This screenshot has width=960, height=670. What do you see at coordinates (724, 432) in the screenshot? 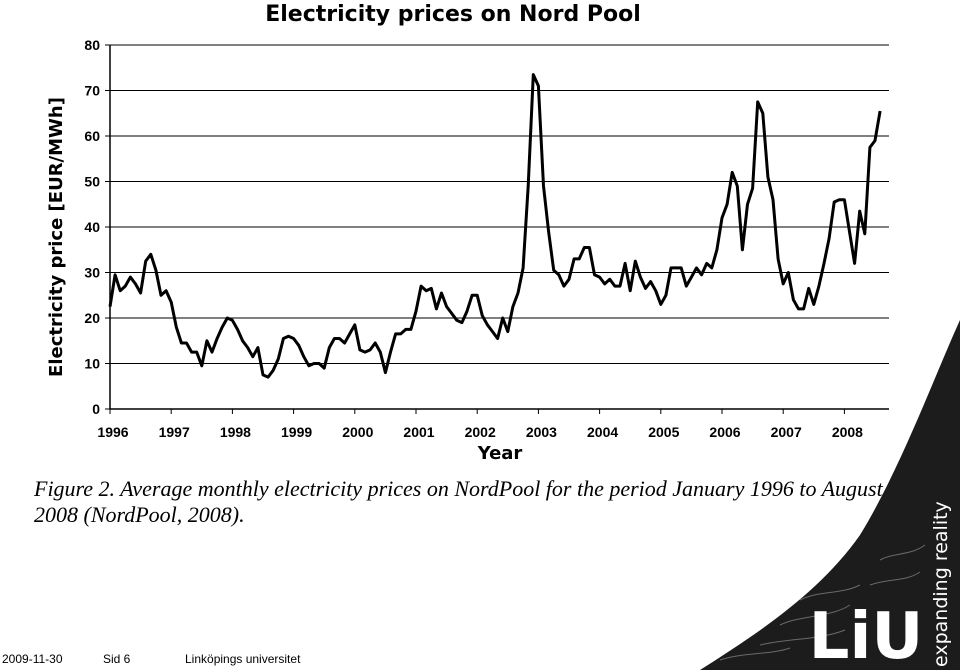
I see `x-tick-label: 2006` at bounding box center [724, 432].